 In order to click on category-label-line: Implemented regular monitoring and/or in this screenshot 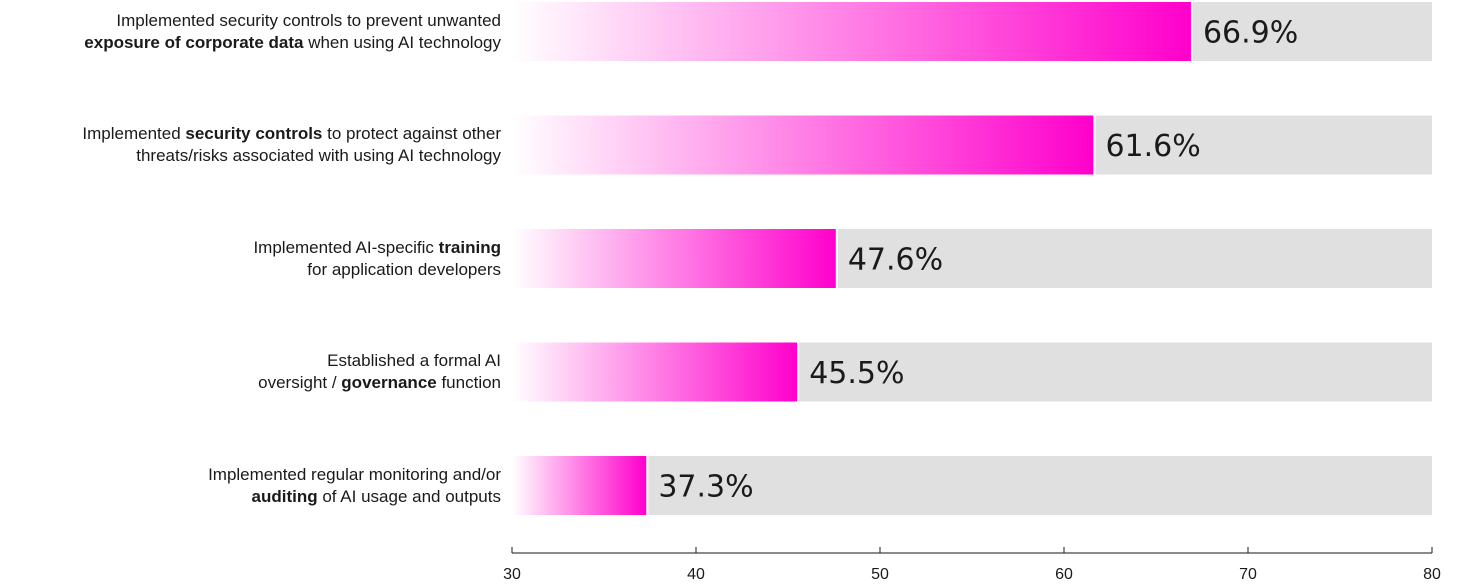, I will do `click(250, 475)`.